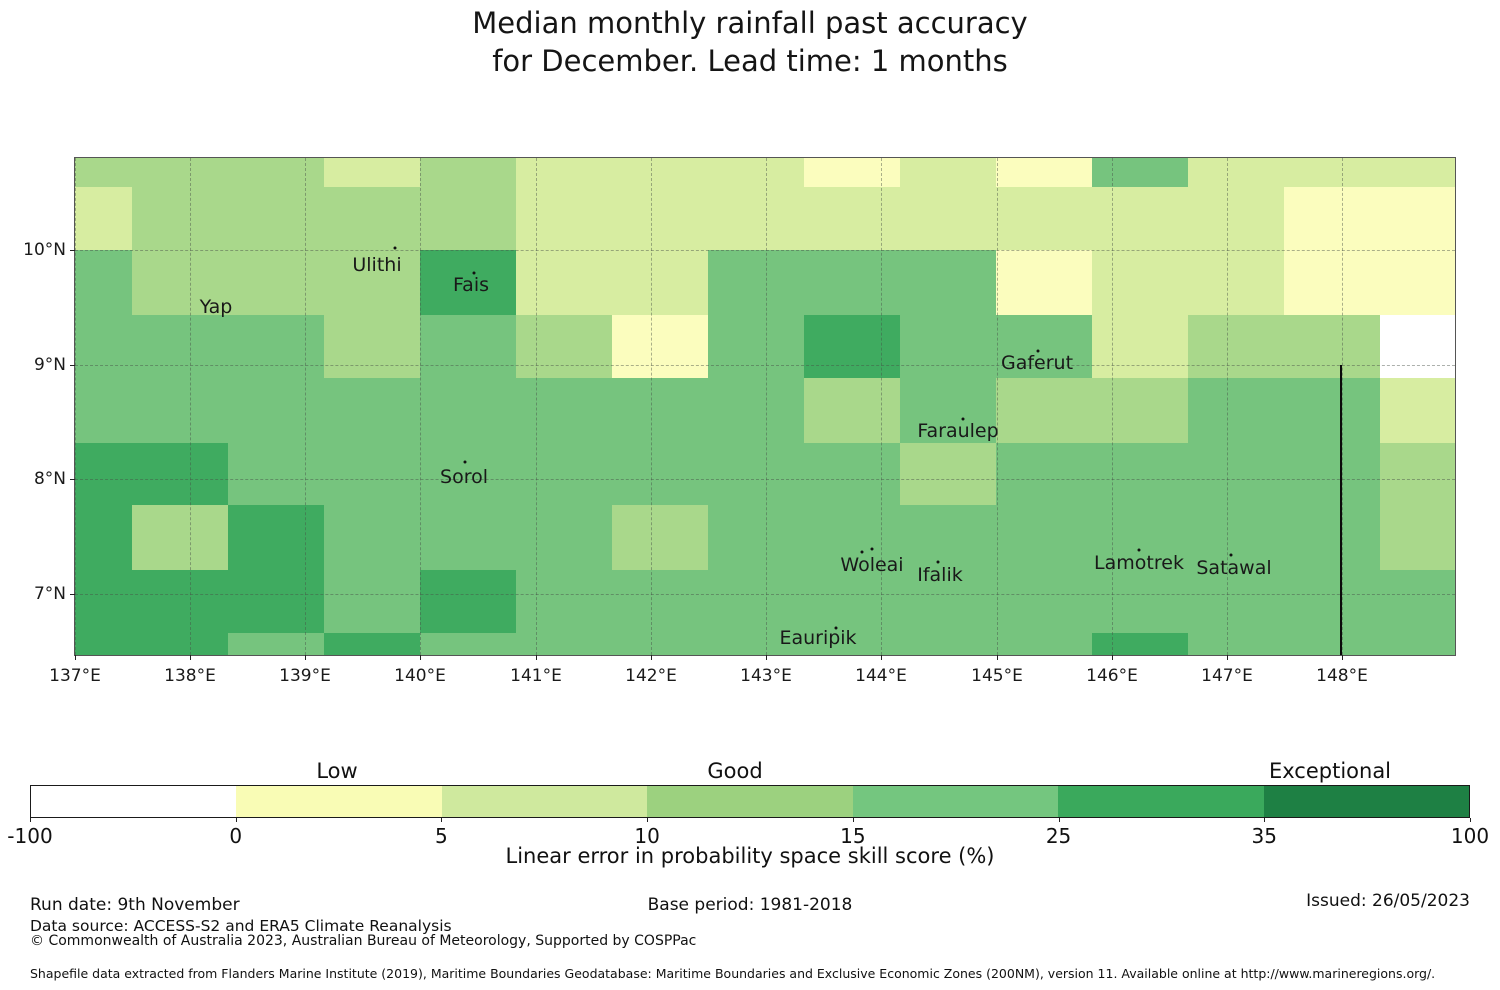 Image resolution: width=1500 pixels, height=990 pixels. I want to click on island-label: Fais, so click(471, 285).